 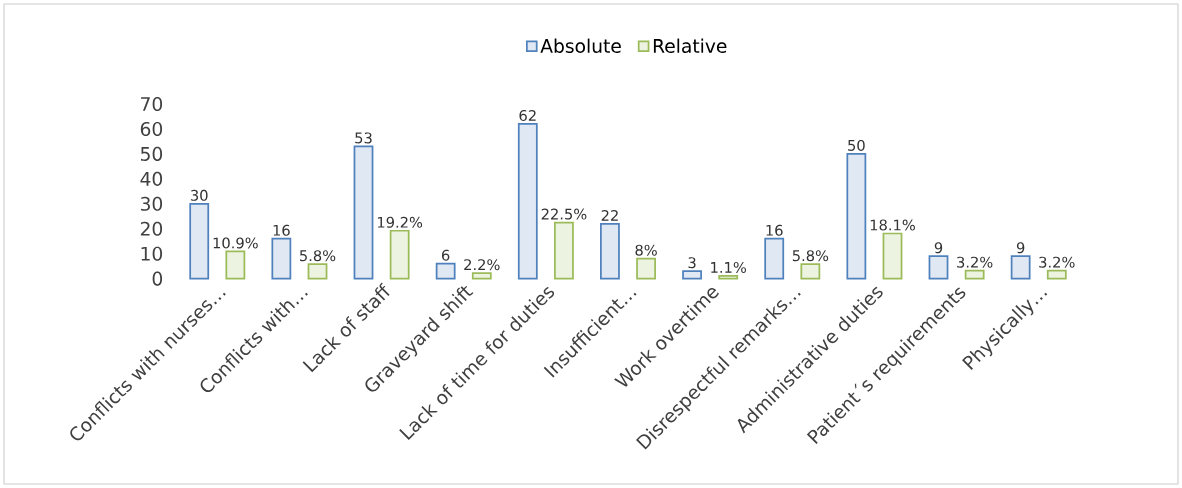 I want to click on data-label: 18.1%, so click(x=892, y=225).